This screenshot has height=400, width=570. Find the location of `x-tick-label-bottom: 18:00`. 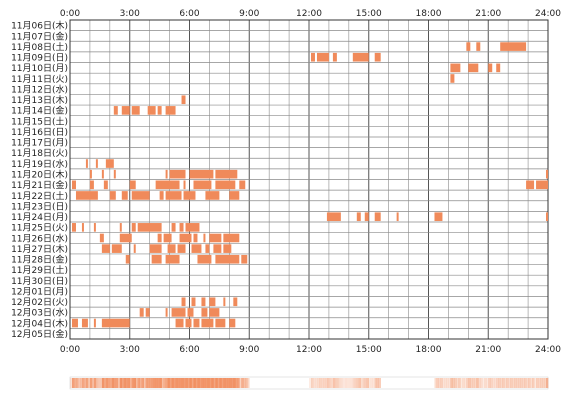

x-tick-label-bottom: 18:00 is located at coordinates (429, 350).